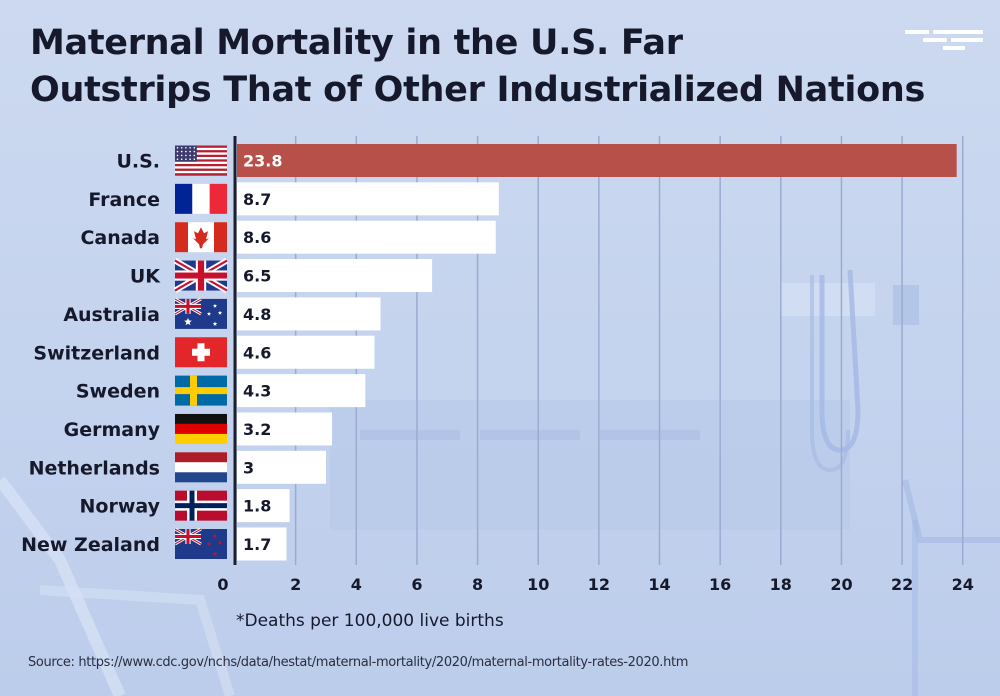  I want to click on bar-u-s, so click(597, 160).